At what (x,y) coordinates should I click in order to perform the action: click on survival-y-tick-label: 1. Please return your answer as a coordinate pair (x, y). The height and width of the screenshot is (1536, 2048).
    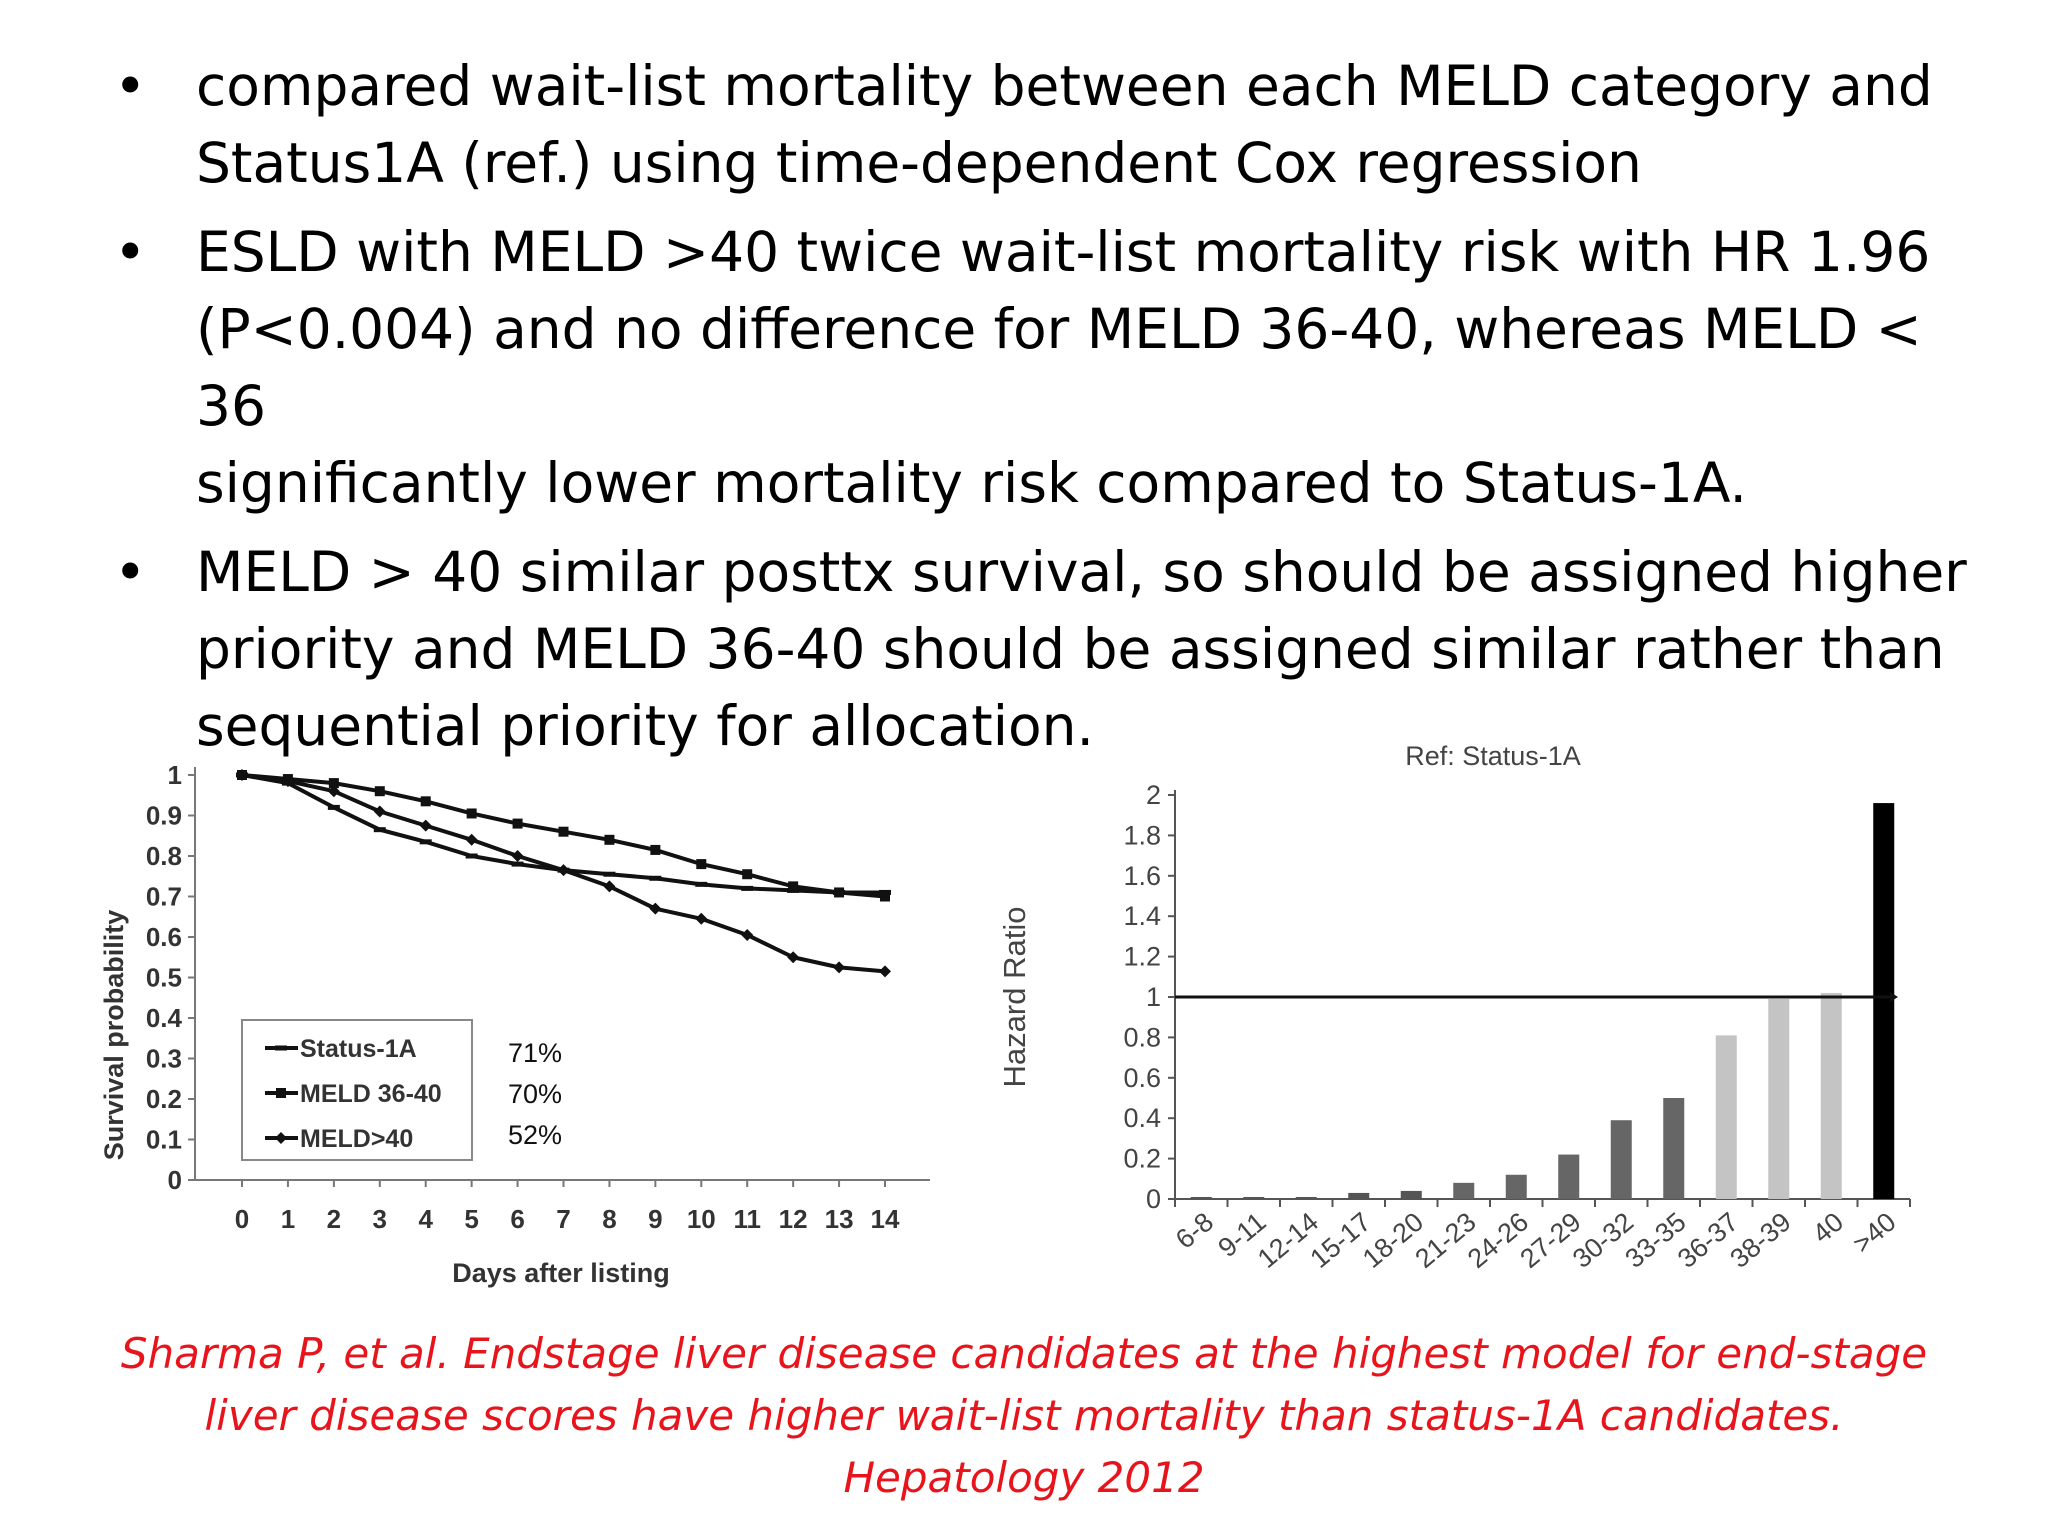
    Looking at the image, I should click on (175, 775).